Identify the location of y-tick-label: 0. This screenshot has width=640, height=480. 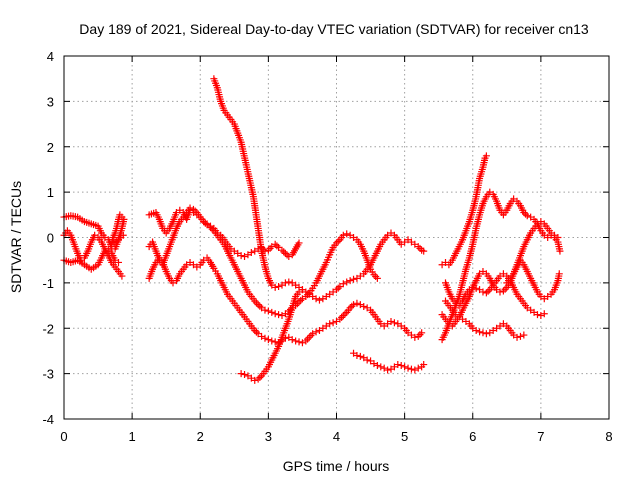
(50, 238).